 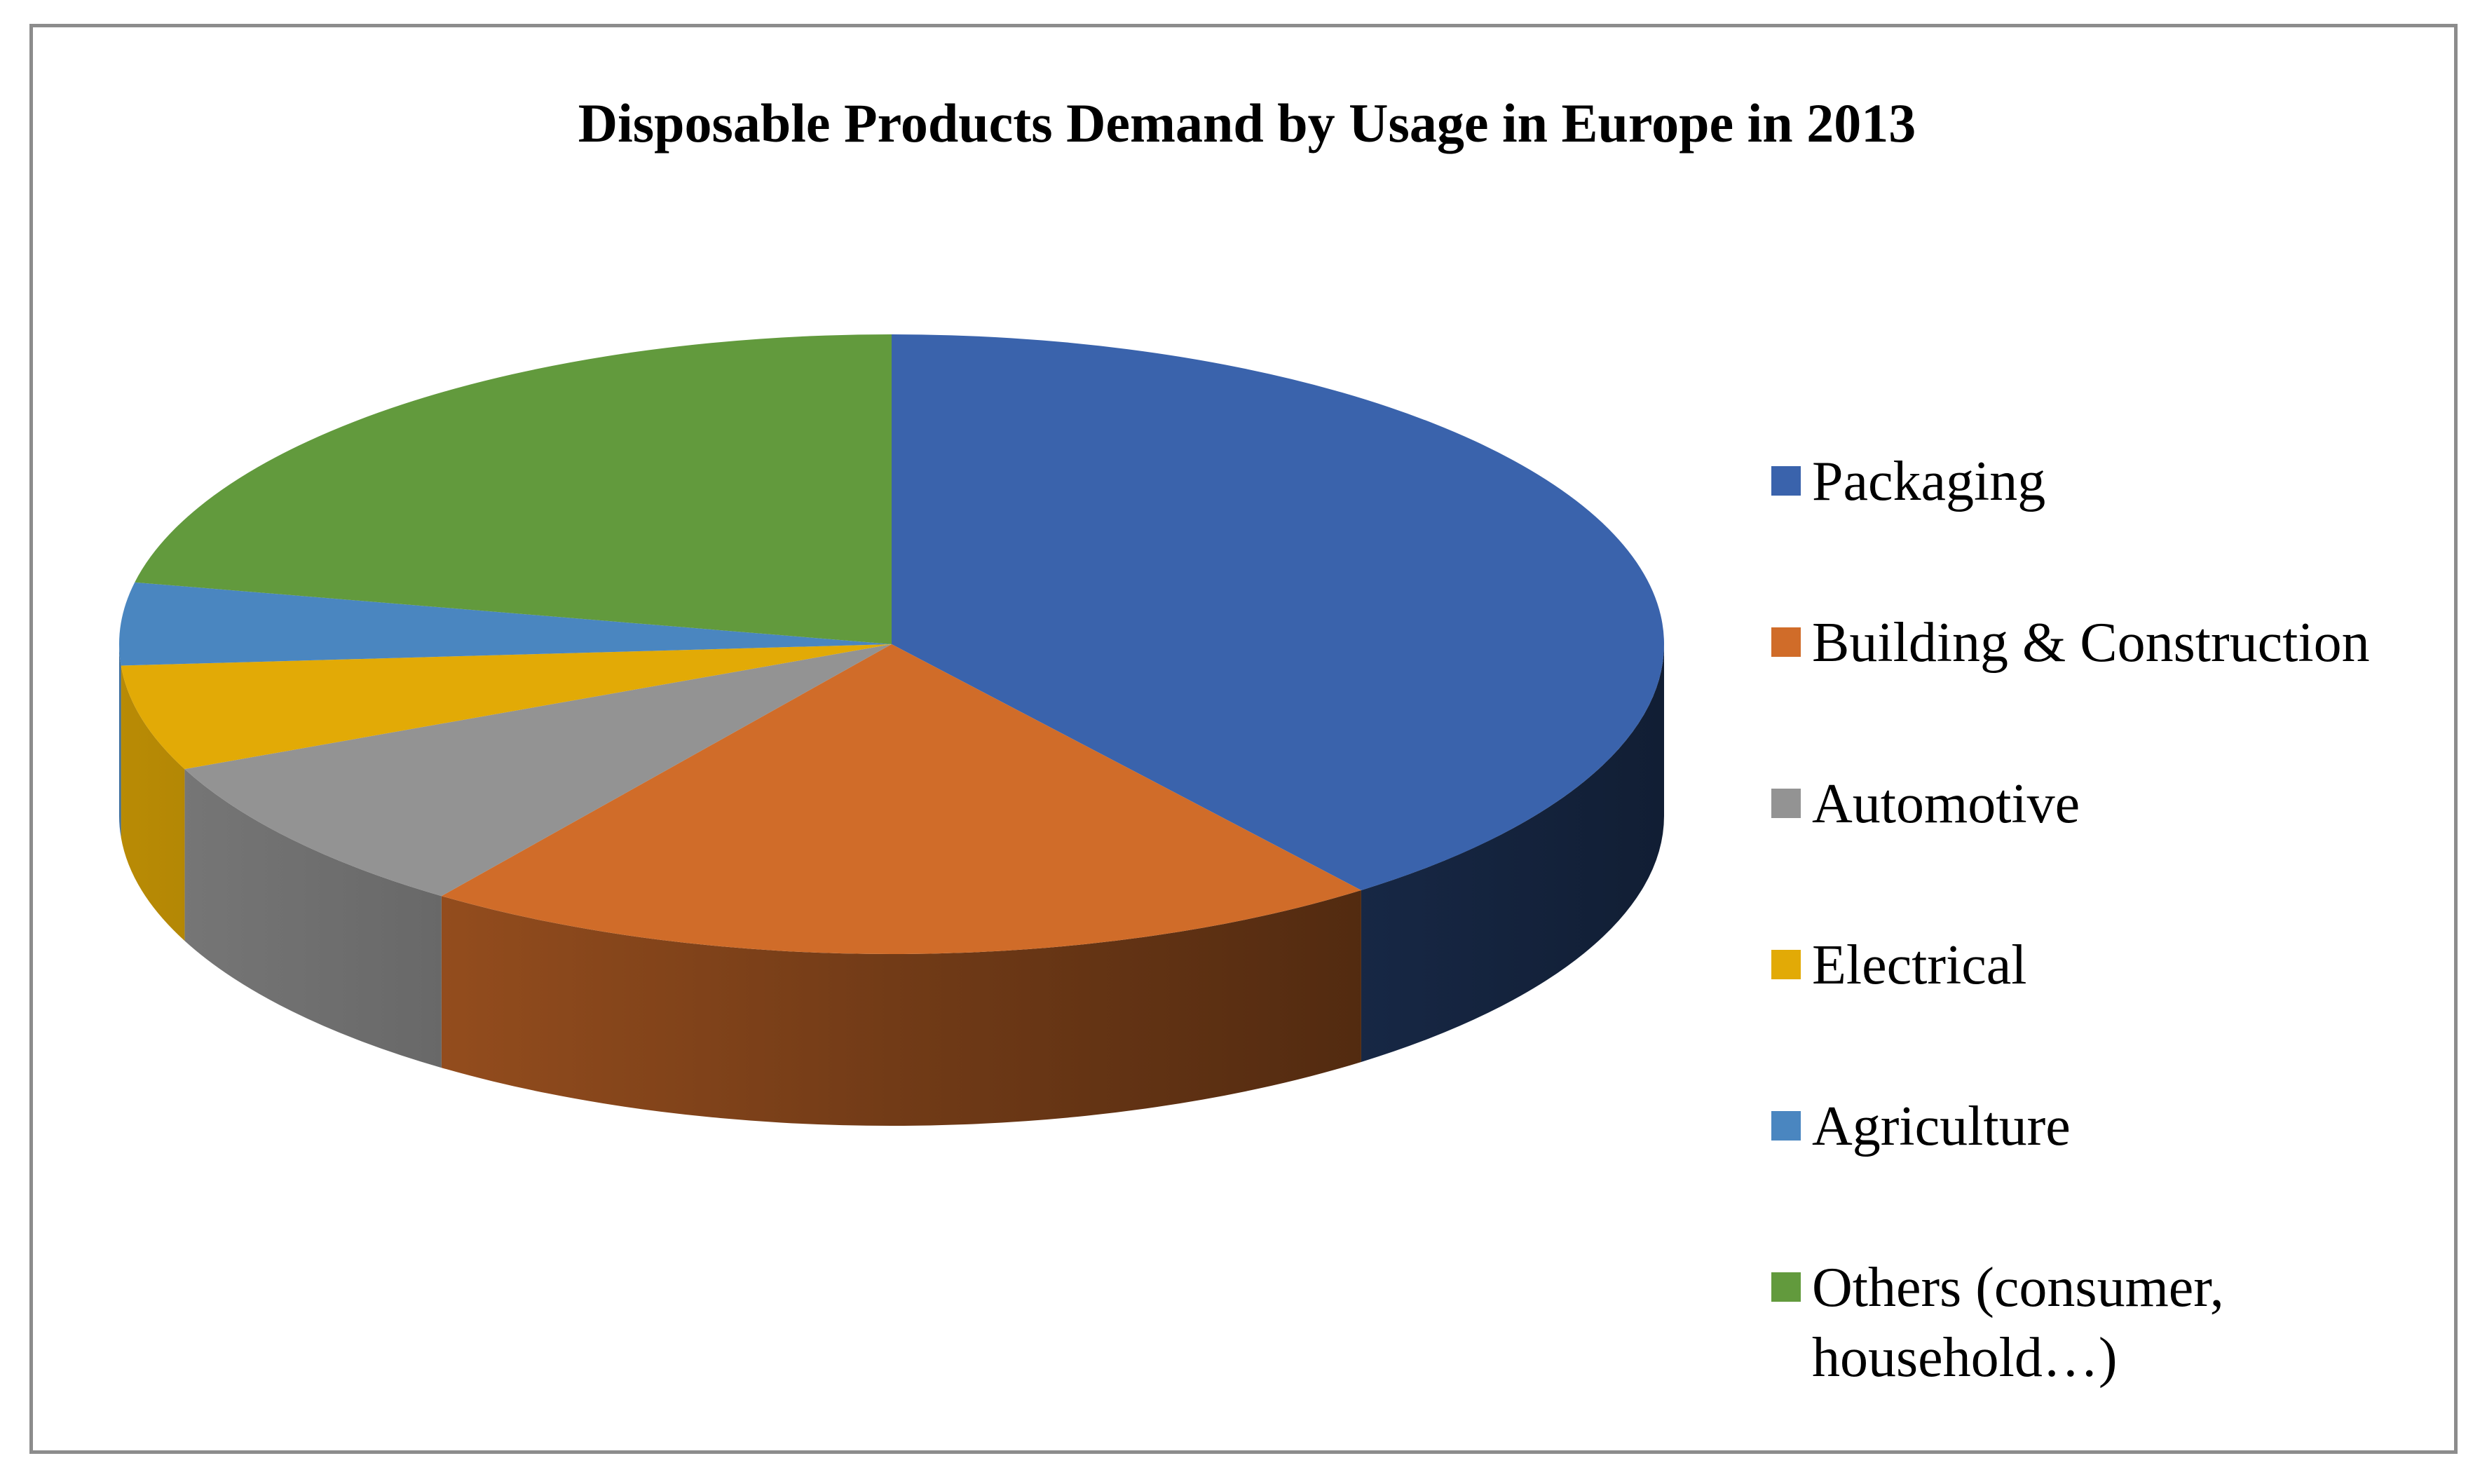 What do you see at coordinates (2107, 1126) in the screenshot?
I see `legend-item-agriculture: Agriculture` at bounding box center [2107, 1126].